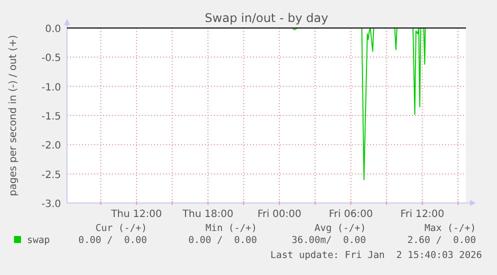 This screenshot has width=497, height=275. Describe the element at coordinates (38, 240) in the screenshot. I see `legend-label: swap` at that location.